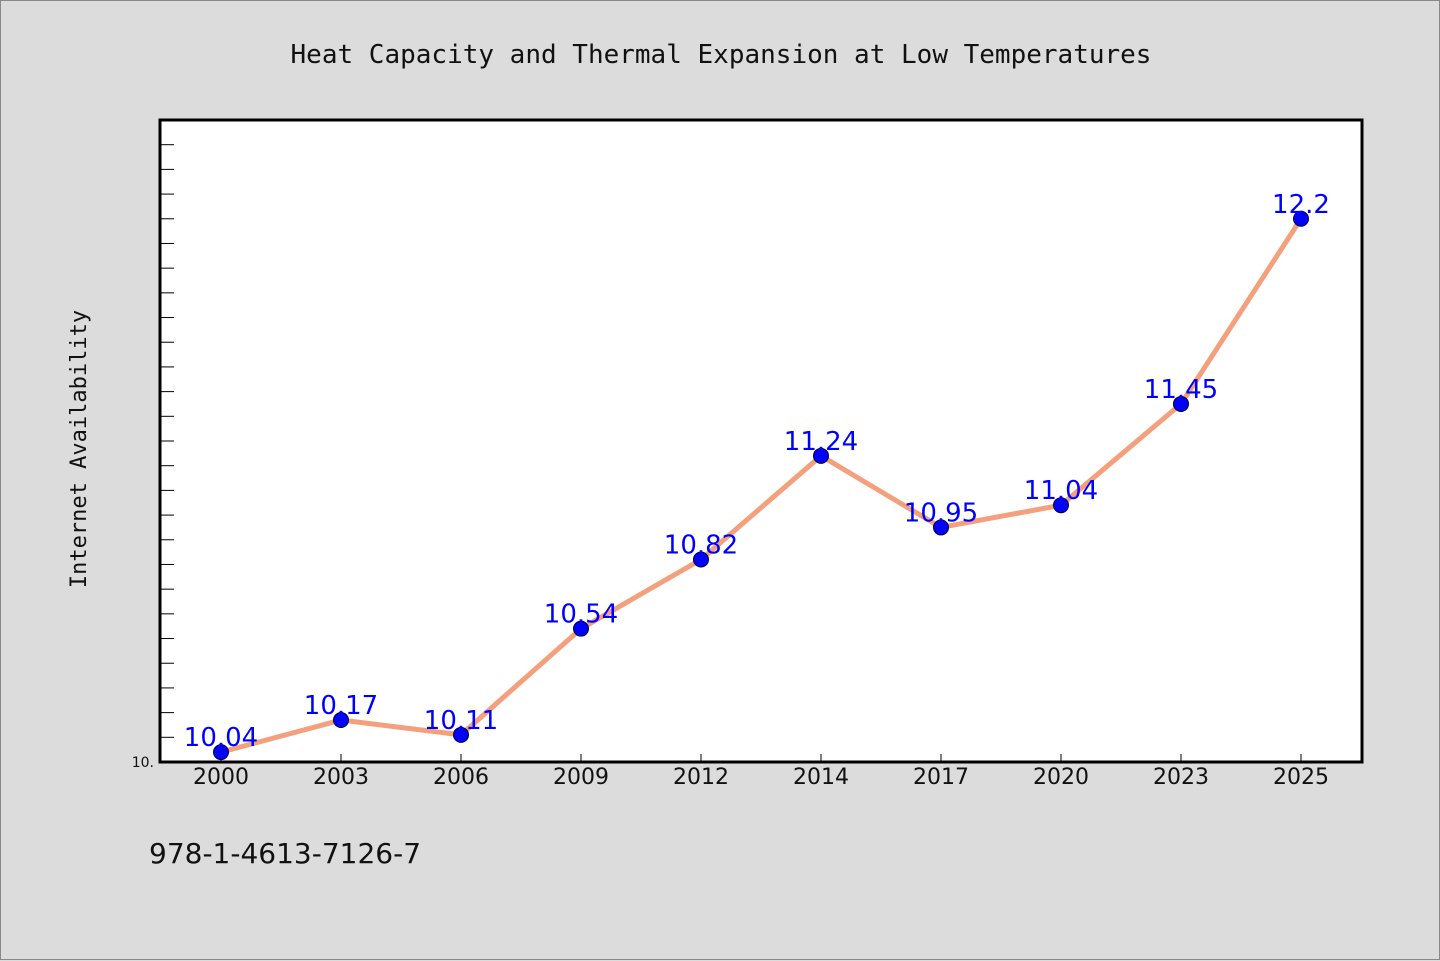  Describe the element at coordinates (221, 738) in the screenshot. I see `data-label: 10.04` at that location.